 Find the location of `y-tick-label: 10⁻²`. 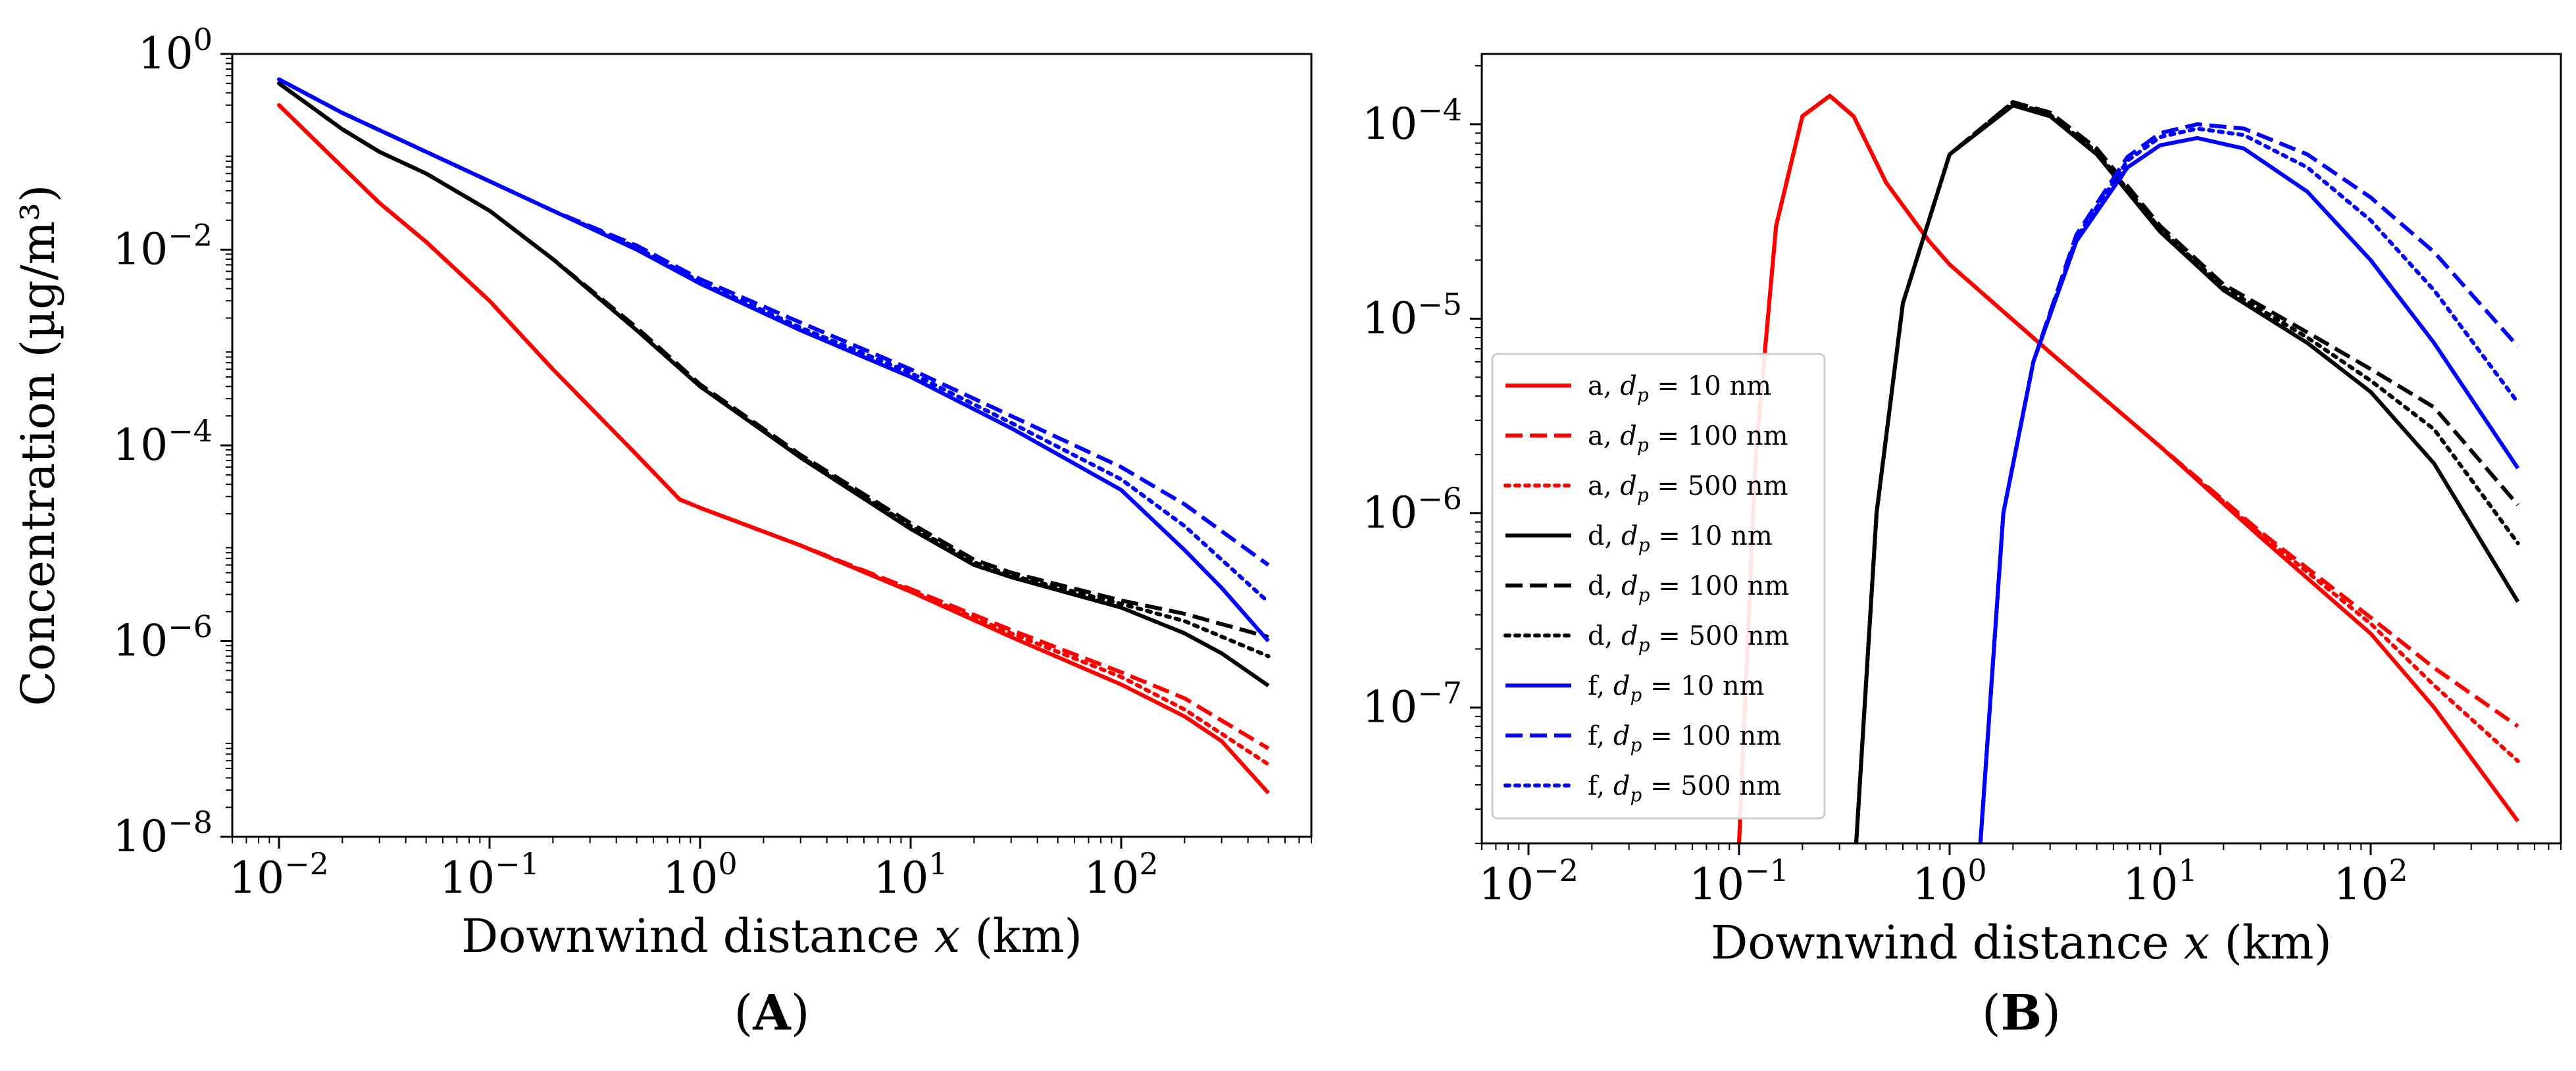

y-tick-label: 10⁻² is located at coordinates (163, 246).